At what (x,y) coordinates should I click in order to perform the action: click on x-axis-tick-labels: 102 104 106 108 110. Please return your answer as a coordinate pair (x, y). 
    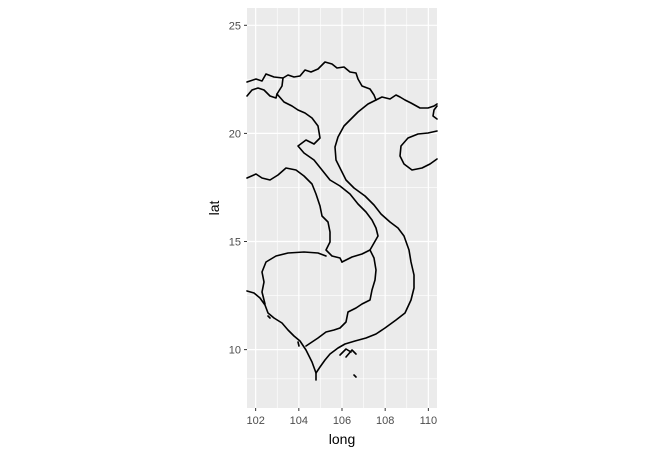
    Looking at the image, I should click on (341, 421).